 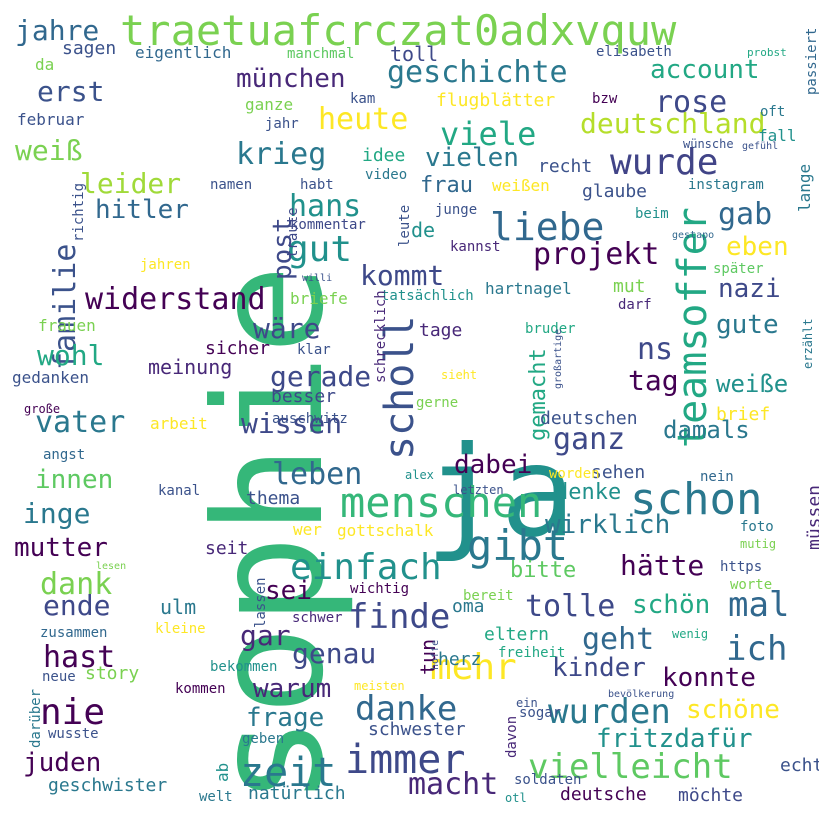 What do you see at coordinates (317, 185) in the screenshot?
I see `word-habt: habt` at bounding box center [317, 185].